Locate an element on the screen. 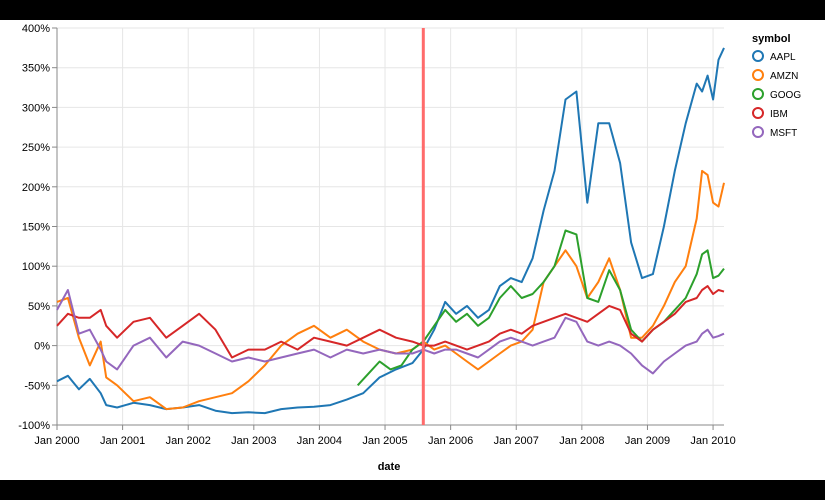 The image size is (825, 500). legend-label-goog: GOOG is located at coordinates (785, 95).